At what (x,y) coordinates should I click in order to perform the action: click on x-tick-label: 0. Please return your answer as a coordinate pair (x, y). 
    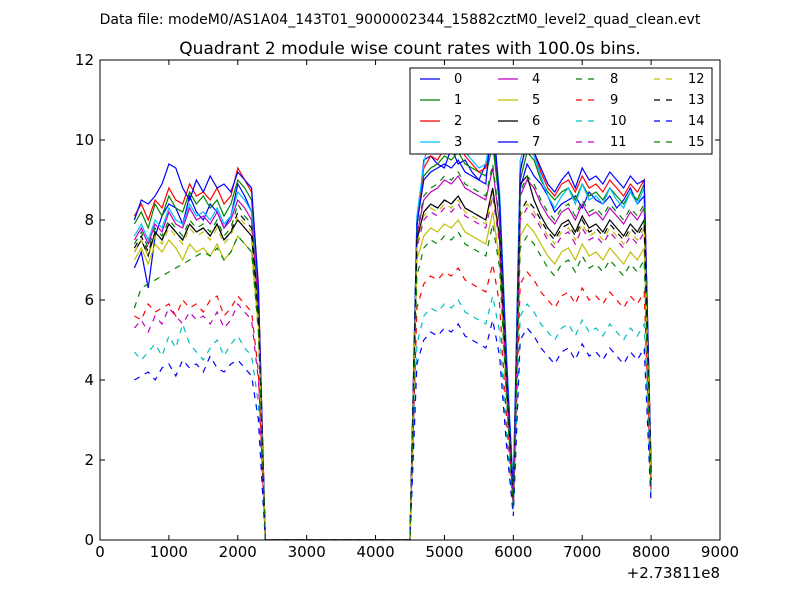
    Looking at the image, I should click on (100, 552).